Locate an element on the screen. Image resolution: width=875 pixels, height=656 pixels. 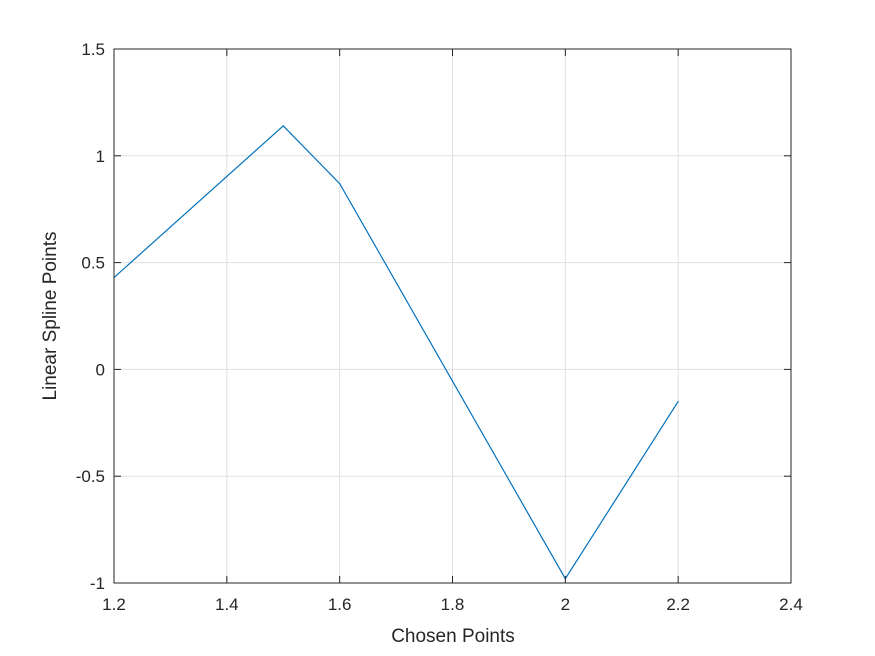
y-tick-label: 1 is located at coordinates (100, 156).